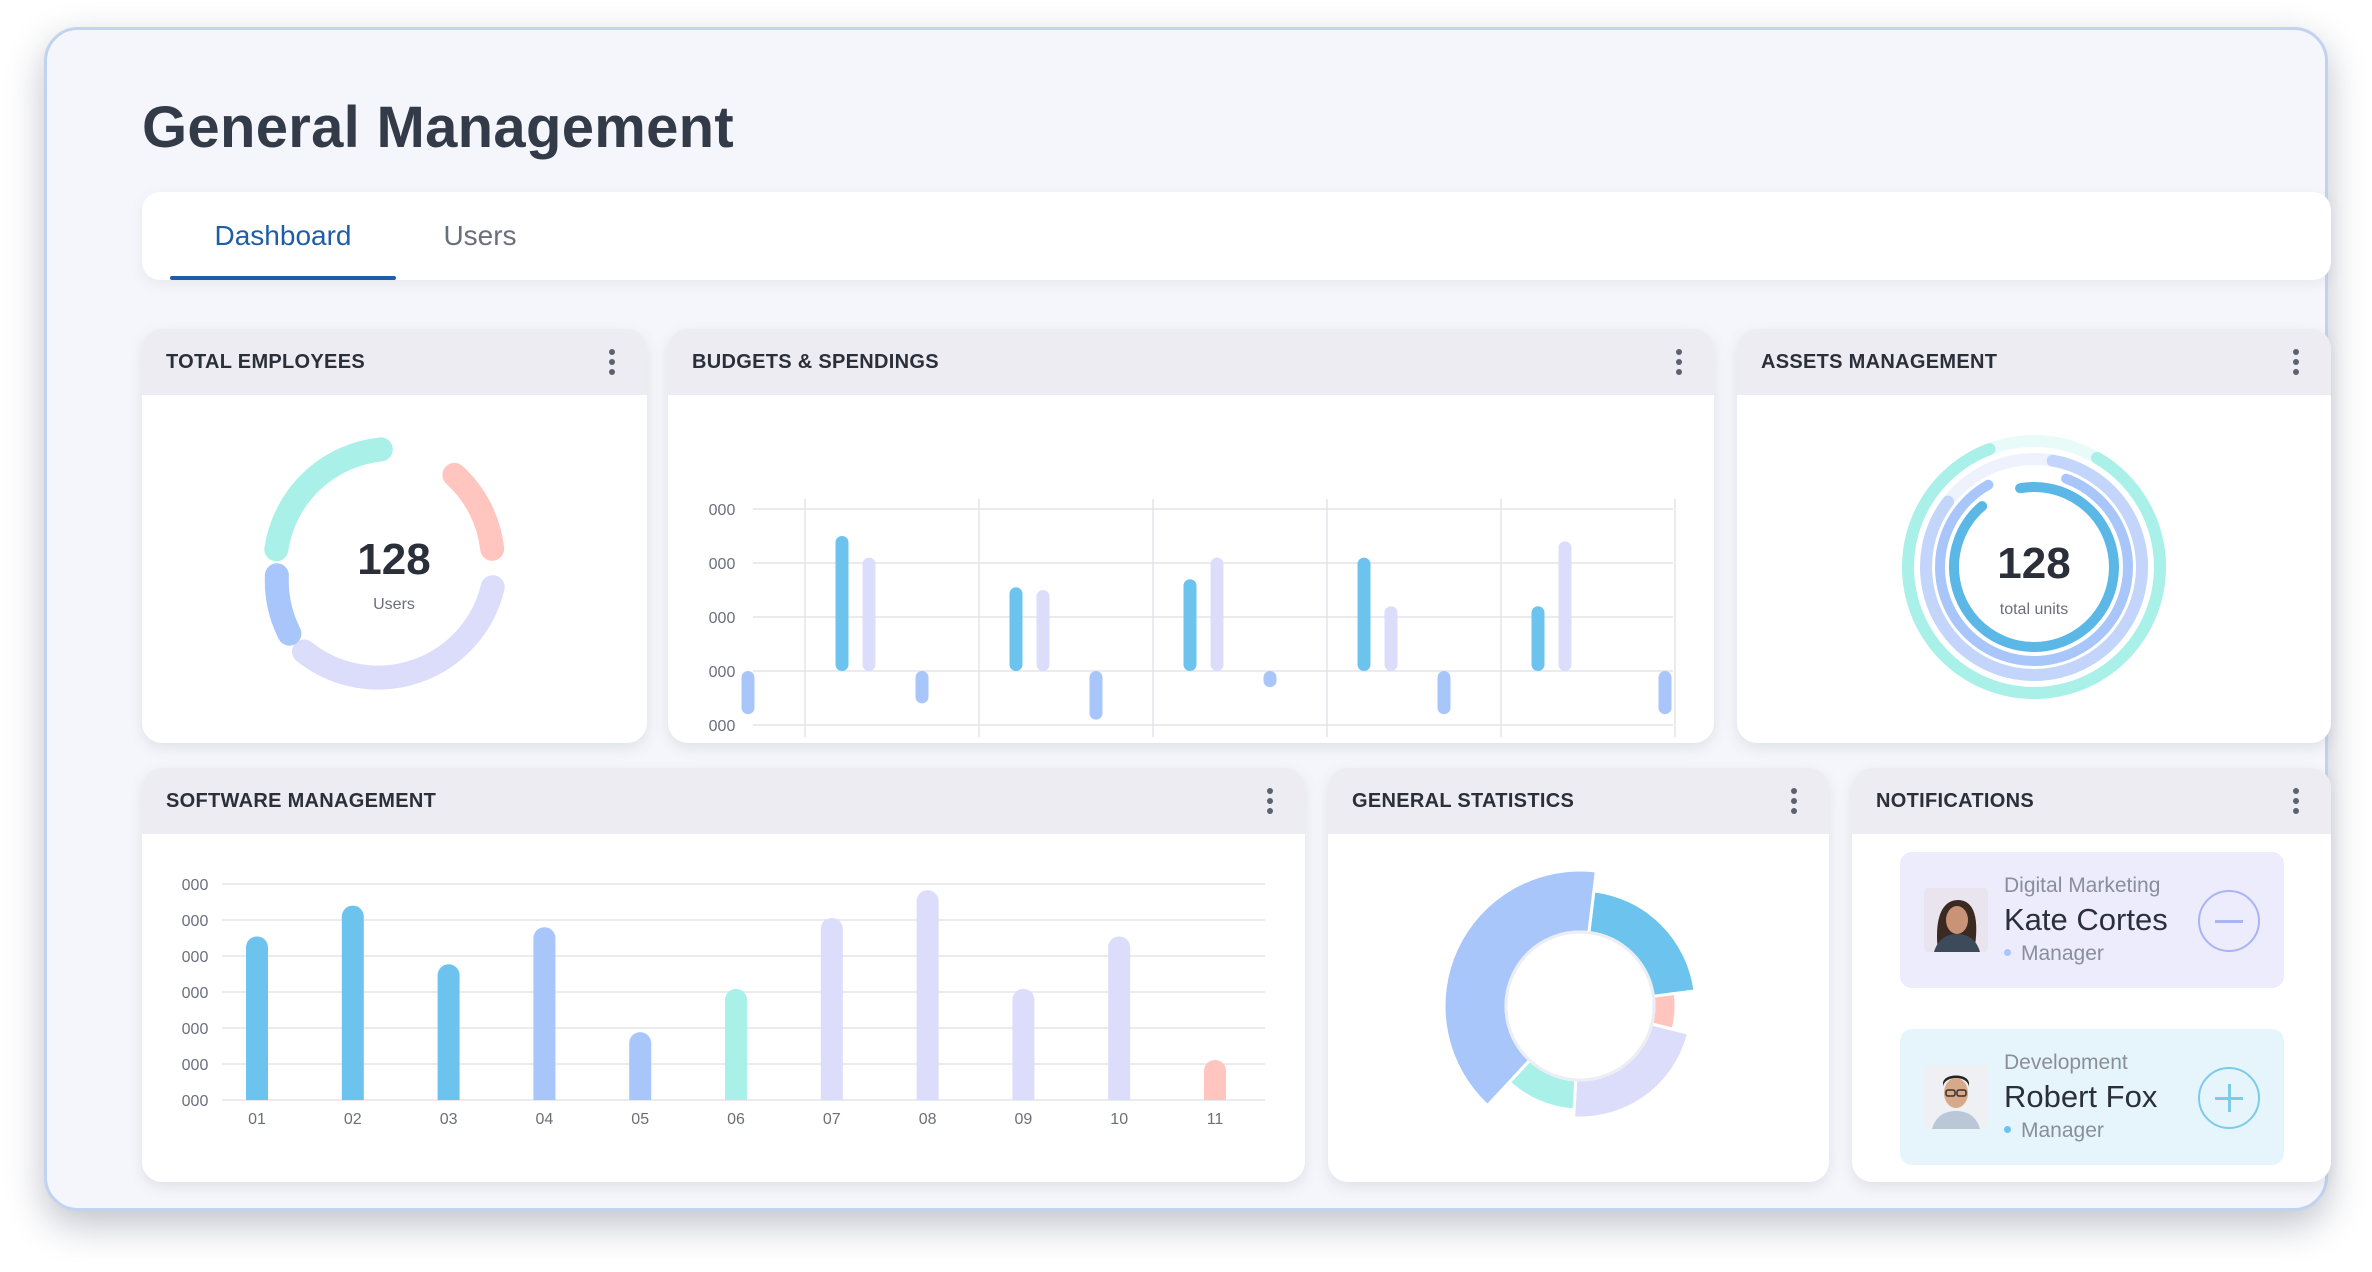 This screenshot has width=2372, height=1272. I want to click on assets-card: ASSETS MANAGEMENT 128 total units, so click(2034, 536).